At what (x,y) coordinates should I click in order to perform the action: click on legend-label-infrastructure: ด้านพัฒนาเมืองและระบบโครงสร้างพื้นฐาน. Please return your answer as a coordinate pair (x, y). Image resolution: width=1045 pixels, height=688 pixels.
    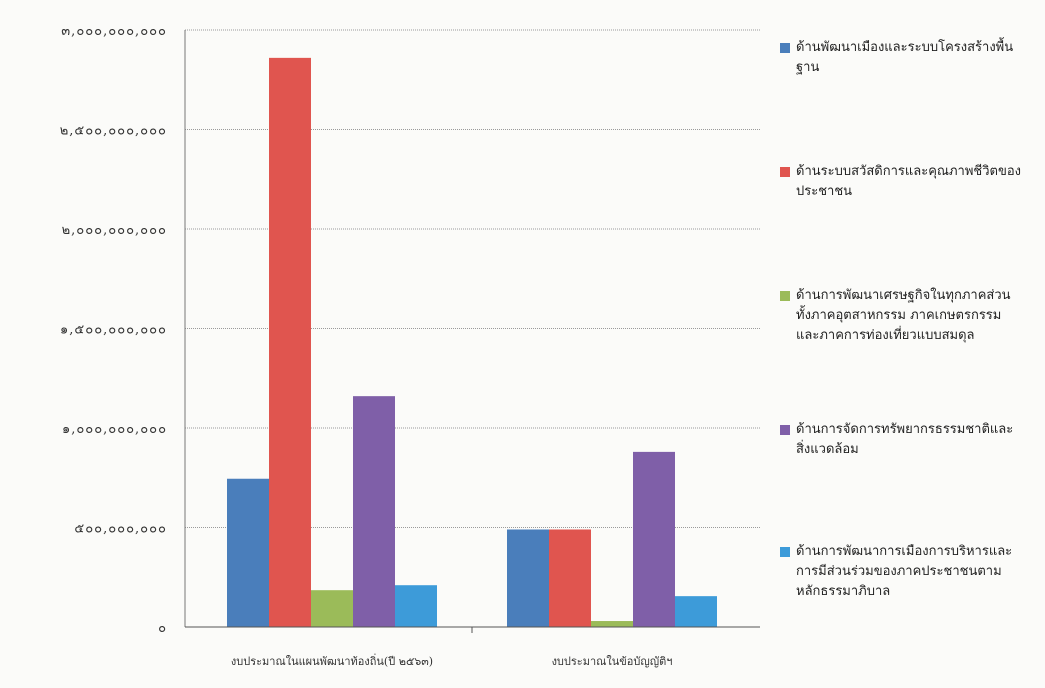
    Looking at the image, I should click on (905, 57).